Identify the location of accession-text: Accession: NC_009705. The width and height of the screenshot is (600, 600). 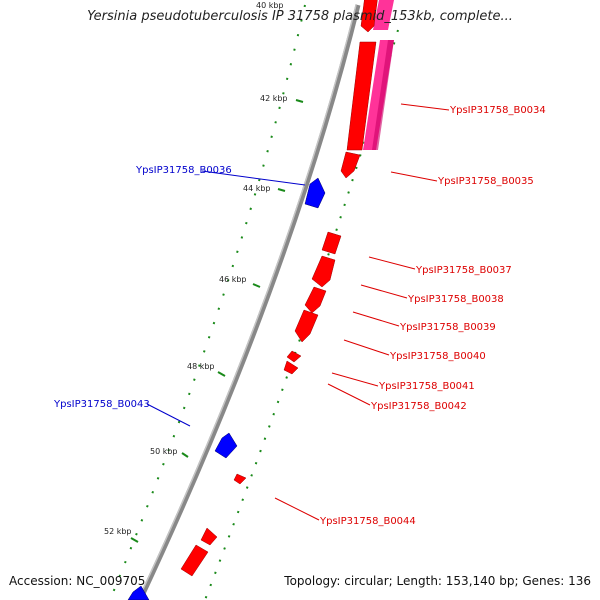
(77, 581).